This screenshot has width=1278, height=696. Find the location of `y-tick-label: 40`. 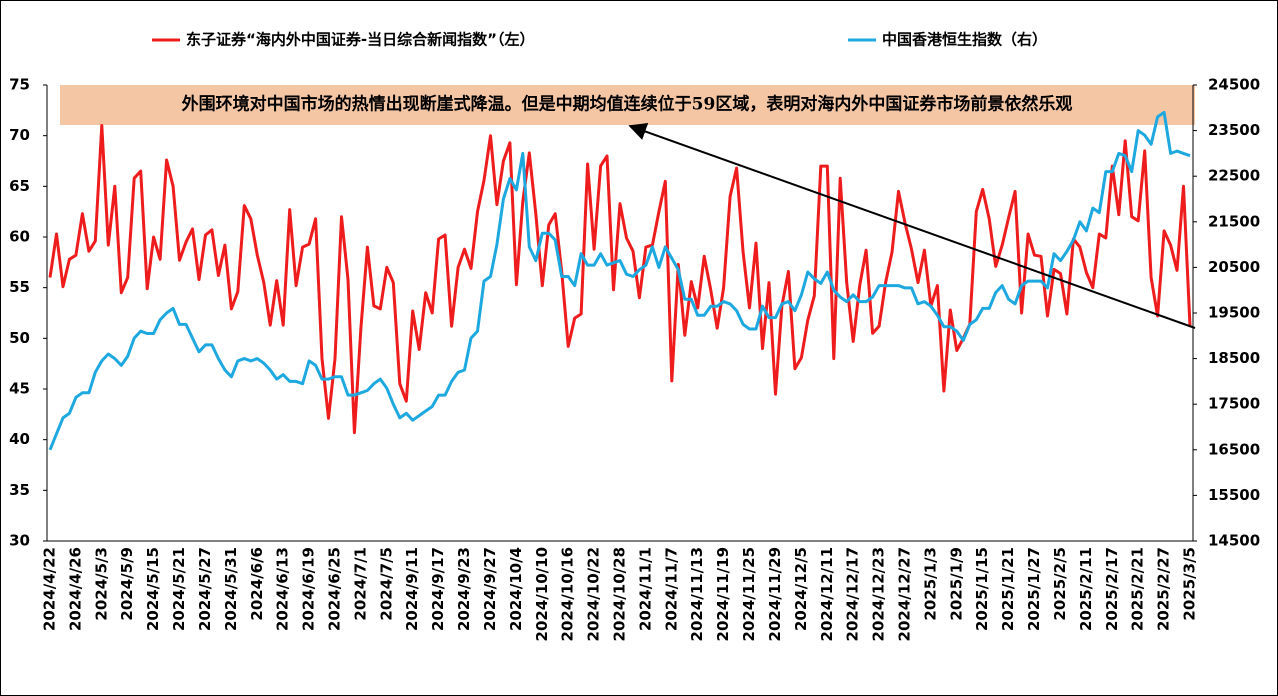

y-tick-label: 40 is located at coordinates (19, 439).